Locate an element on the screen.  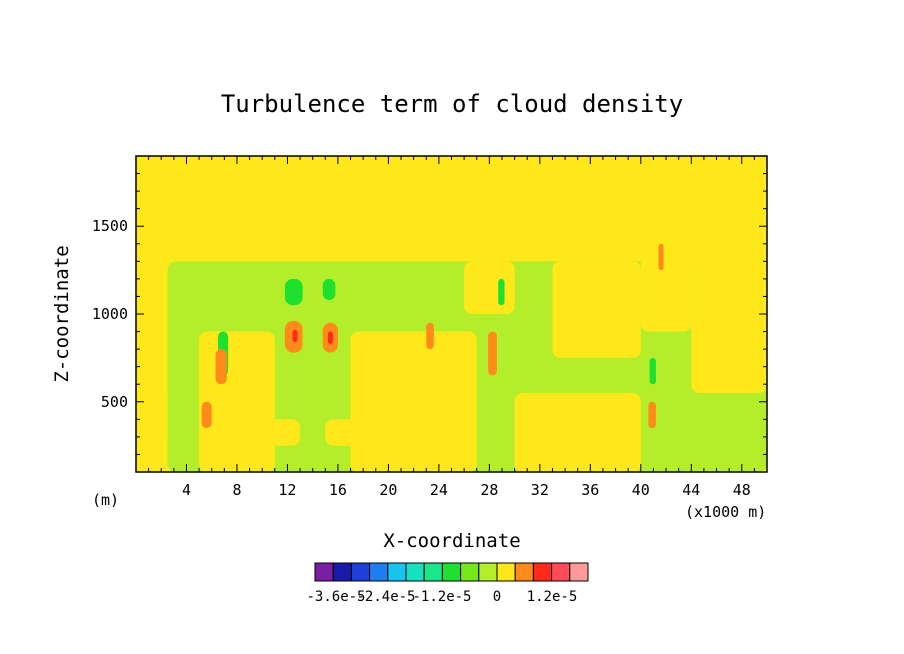
x-tick-label: 40 is located at coordinates (641, 490).